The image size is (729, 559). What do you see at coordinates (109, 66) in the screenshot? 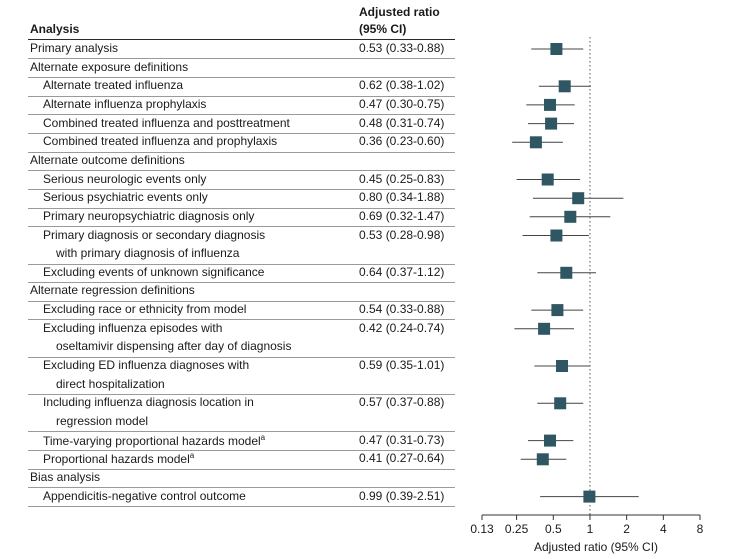
I see `section-label: Alternate exposure definitions` at bounding box center [109, 66].